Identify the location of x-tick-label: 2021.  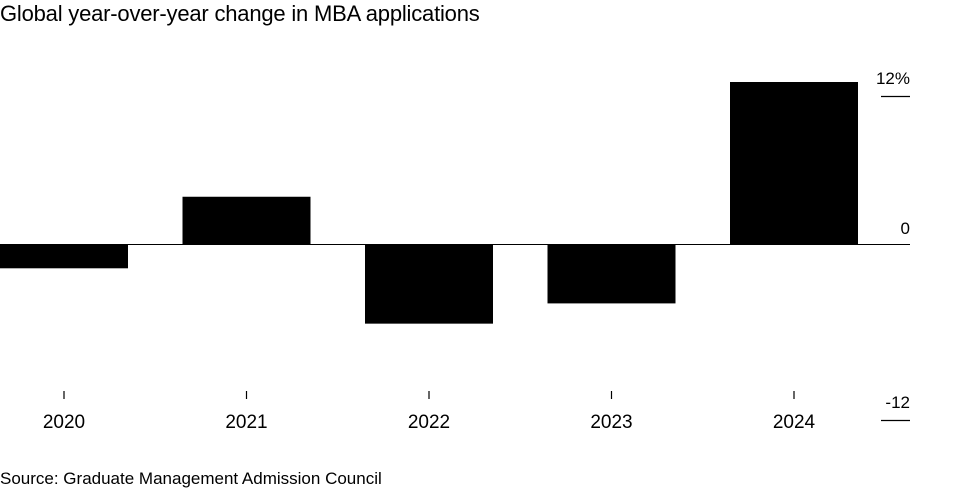
(246, 422).